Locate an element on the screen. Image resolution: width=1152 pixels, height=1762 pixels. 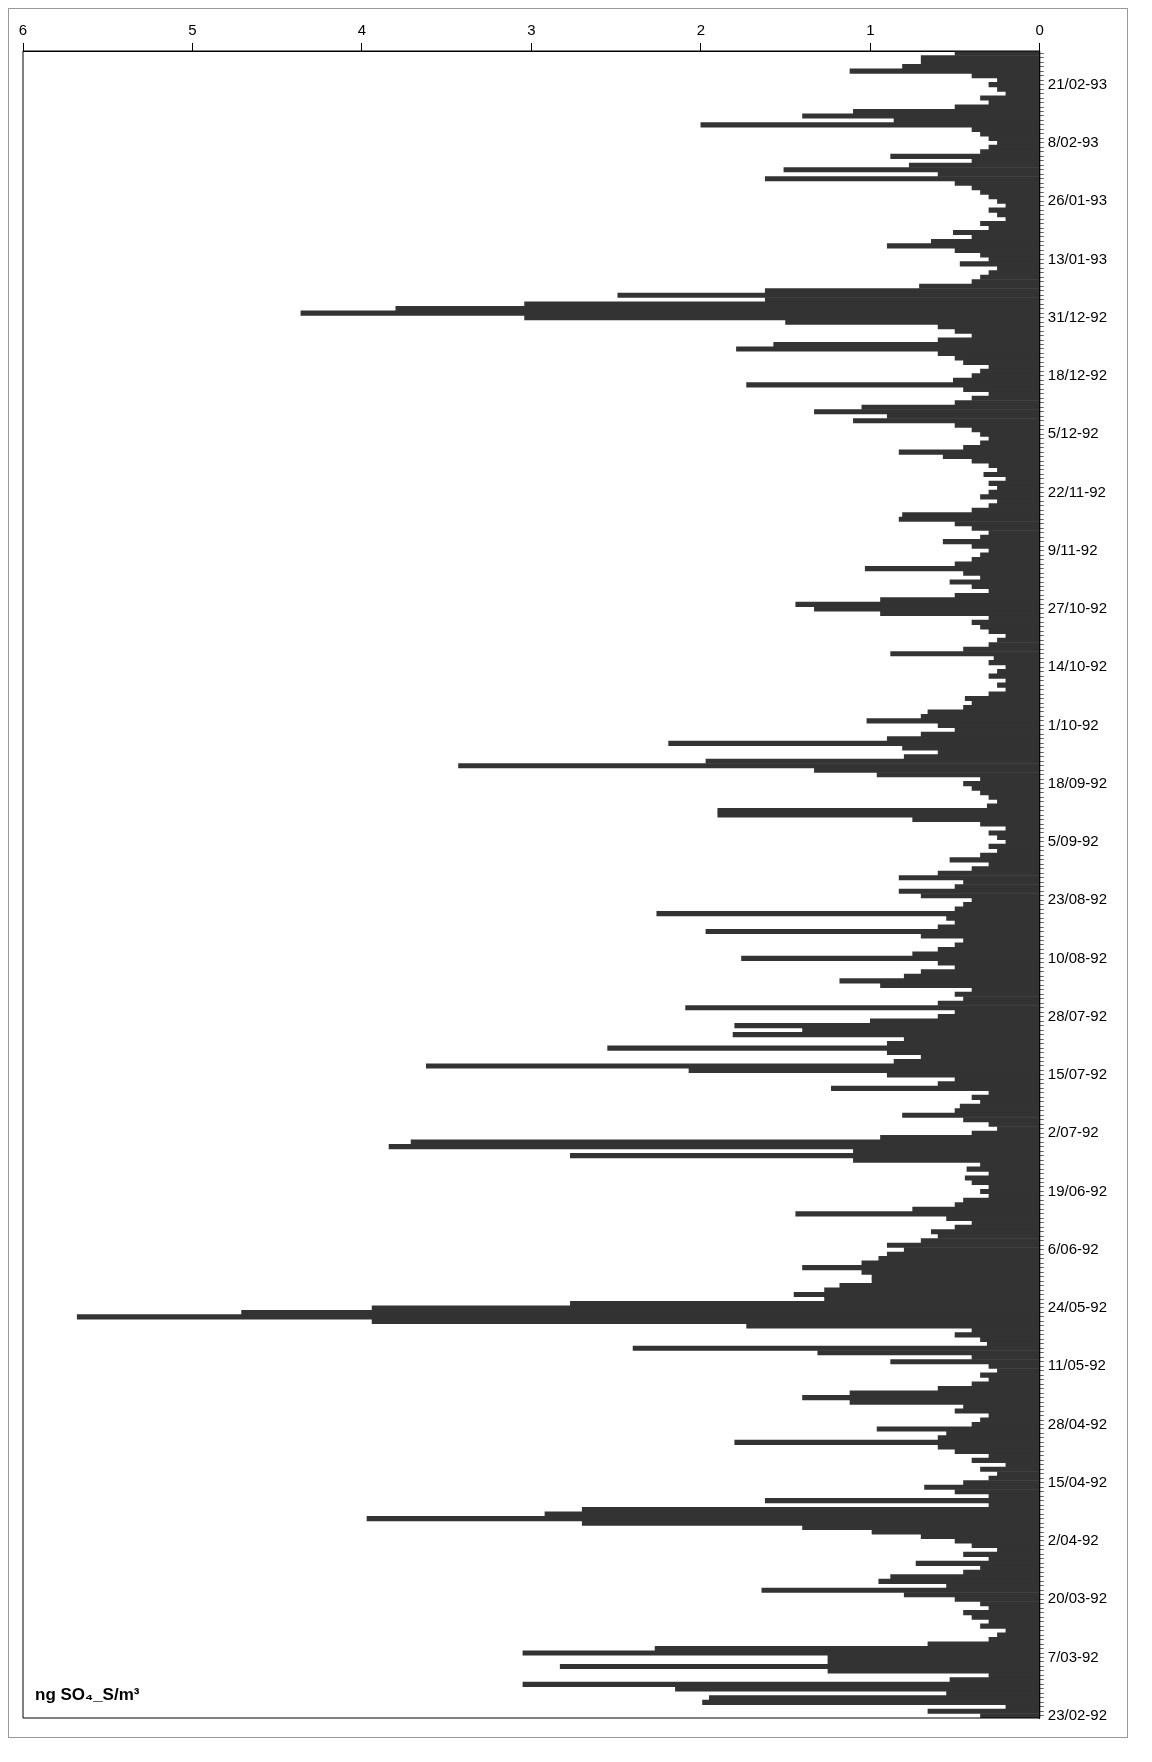
x-tick-label: 2 is located at coordinates (701, 30).